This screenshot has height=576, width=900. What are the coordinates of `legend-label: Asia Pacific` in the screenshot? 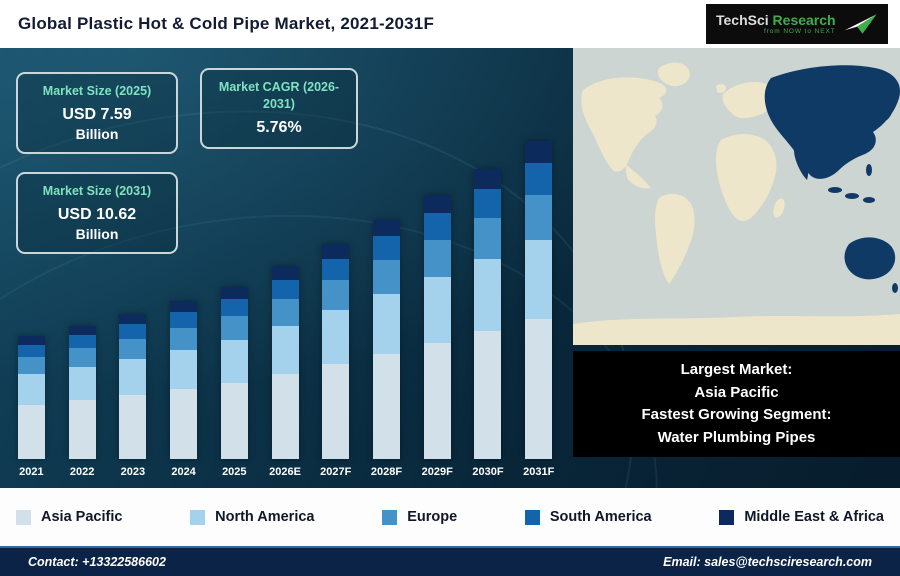 It's located at (82, 517).